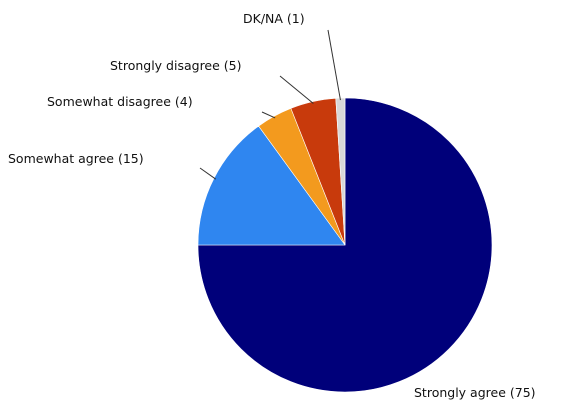  Describe the element at coordinates (270, 104) in the screenshot. I see `leader-lines` at that location.